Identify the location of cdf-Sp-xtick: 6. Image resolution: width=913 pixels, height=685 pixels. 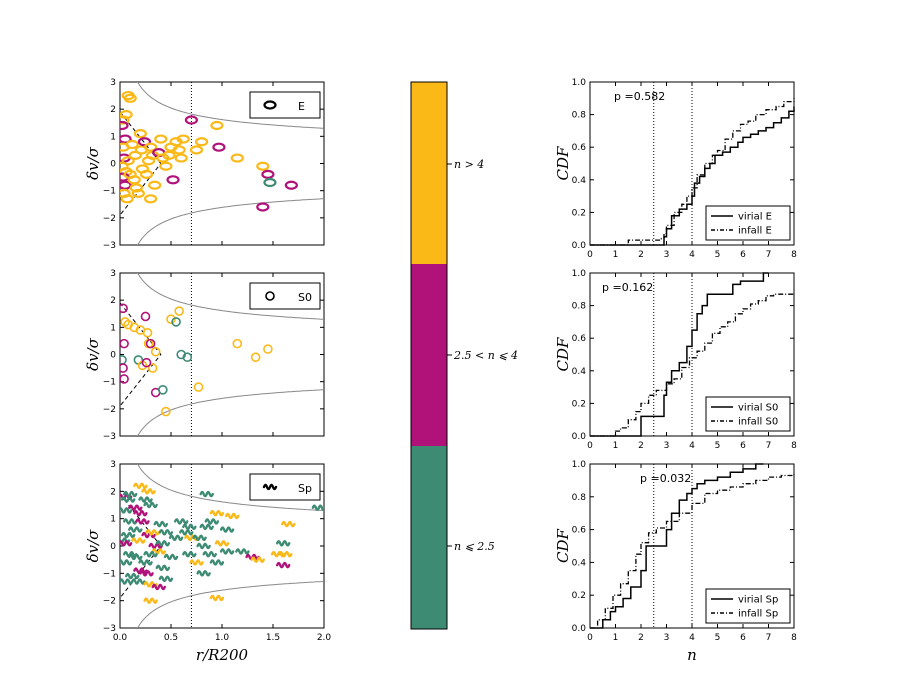
(743, 638).